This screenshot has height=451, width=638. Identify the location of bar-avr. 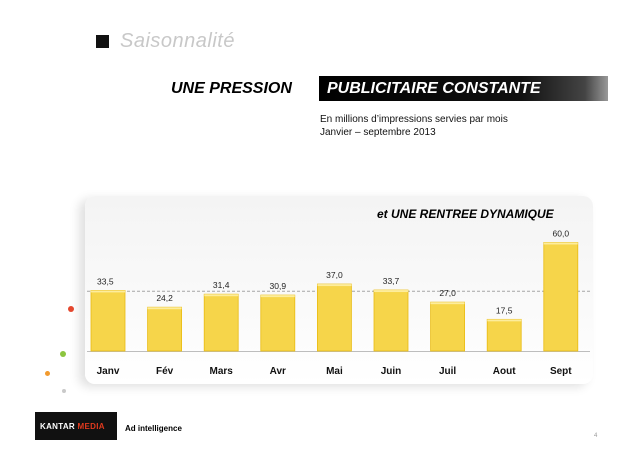
(278, 323).